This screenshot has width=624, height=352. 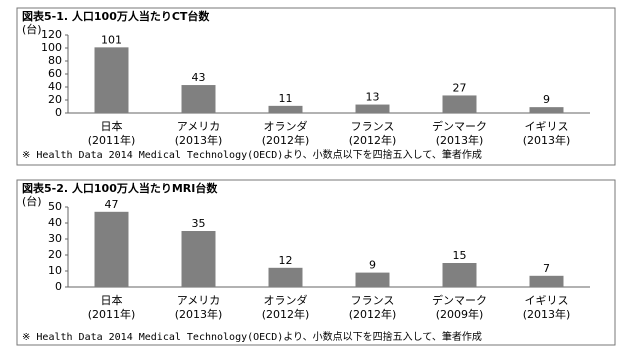 I want to click on value-label: 47, so click(x=112, y=204).